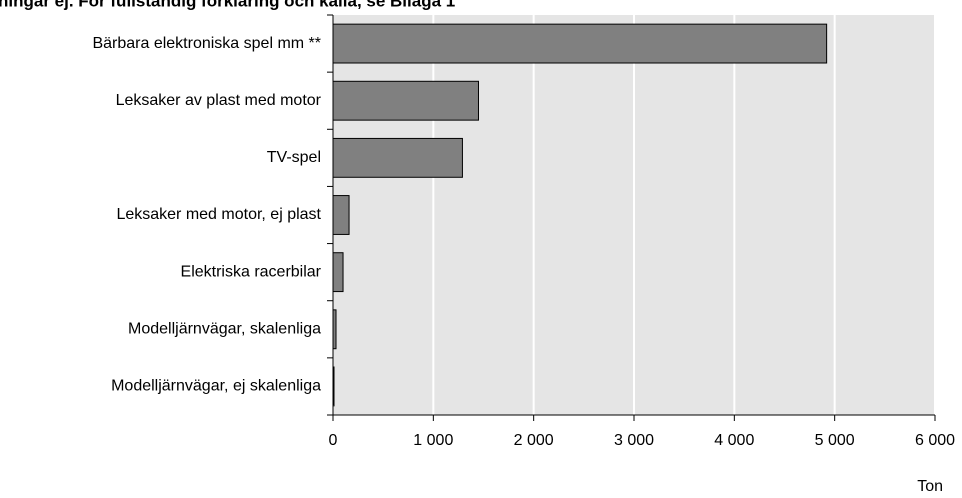 Image resolution: width=962 pixels, height=498 pixels. What do you see at coordinates (218, 214) in the screenshot?
I see `y-tick-label: Leksaker med motor, ej plast` at bounding box center [218, 214].